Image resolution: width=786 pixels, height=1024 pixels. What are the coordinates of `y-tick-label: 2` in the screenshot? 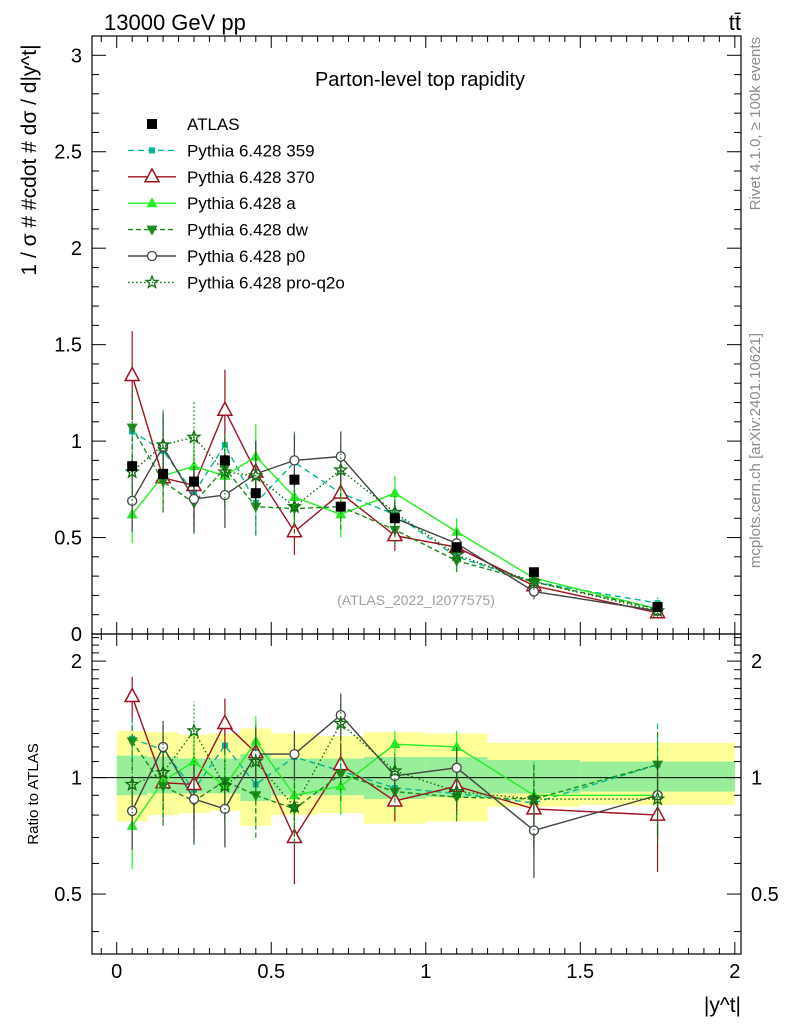 It's located at (76, 249).